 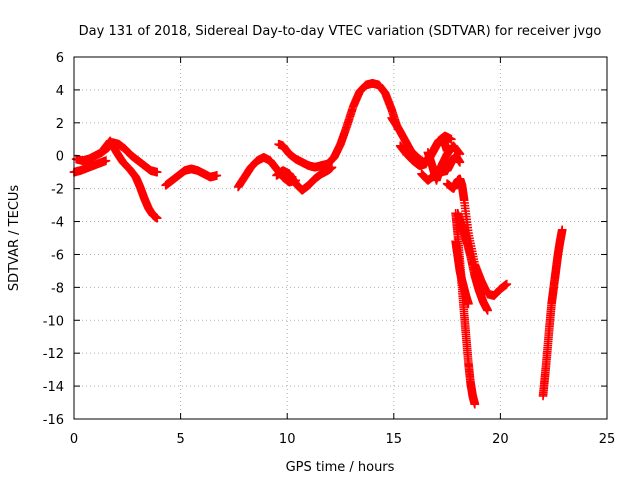 I want to click on x-tick-label: 25, so click(x=607, y=439).